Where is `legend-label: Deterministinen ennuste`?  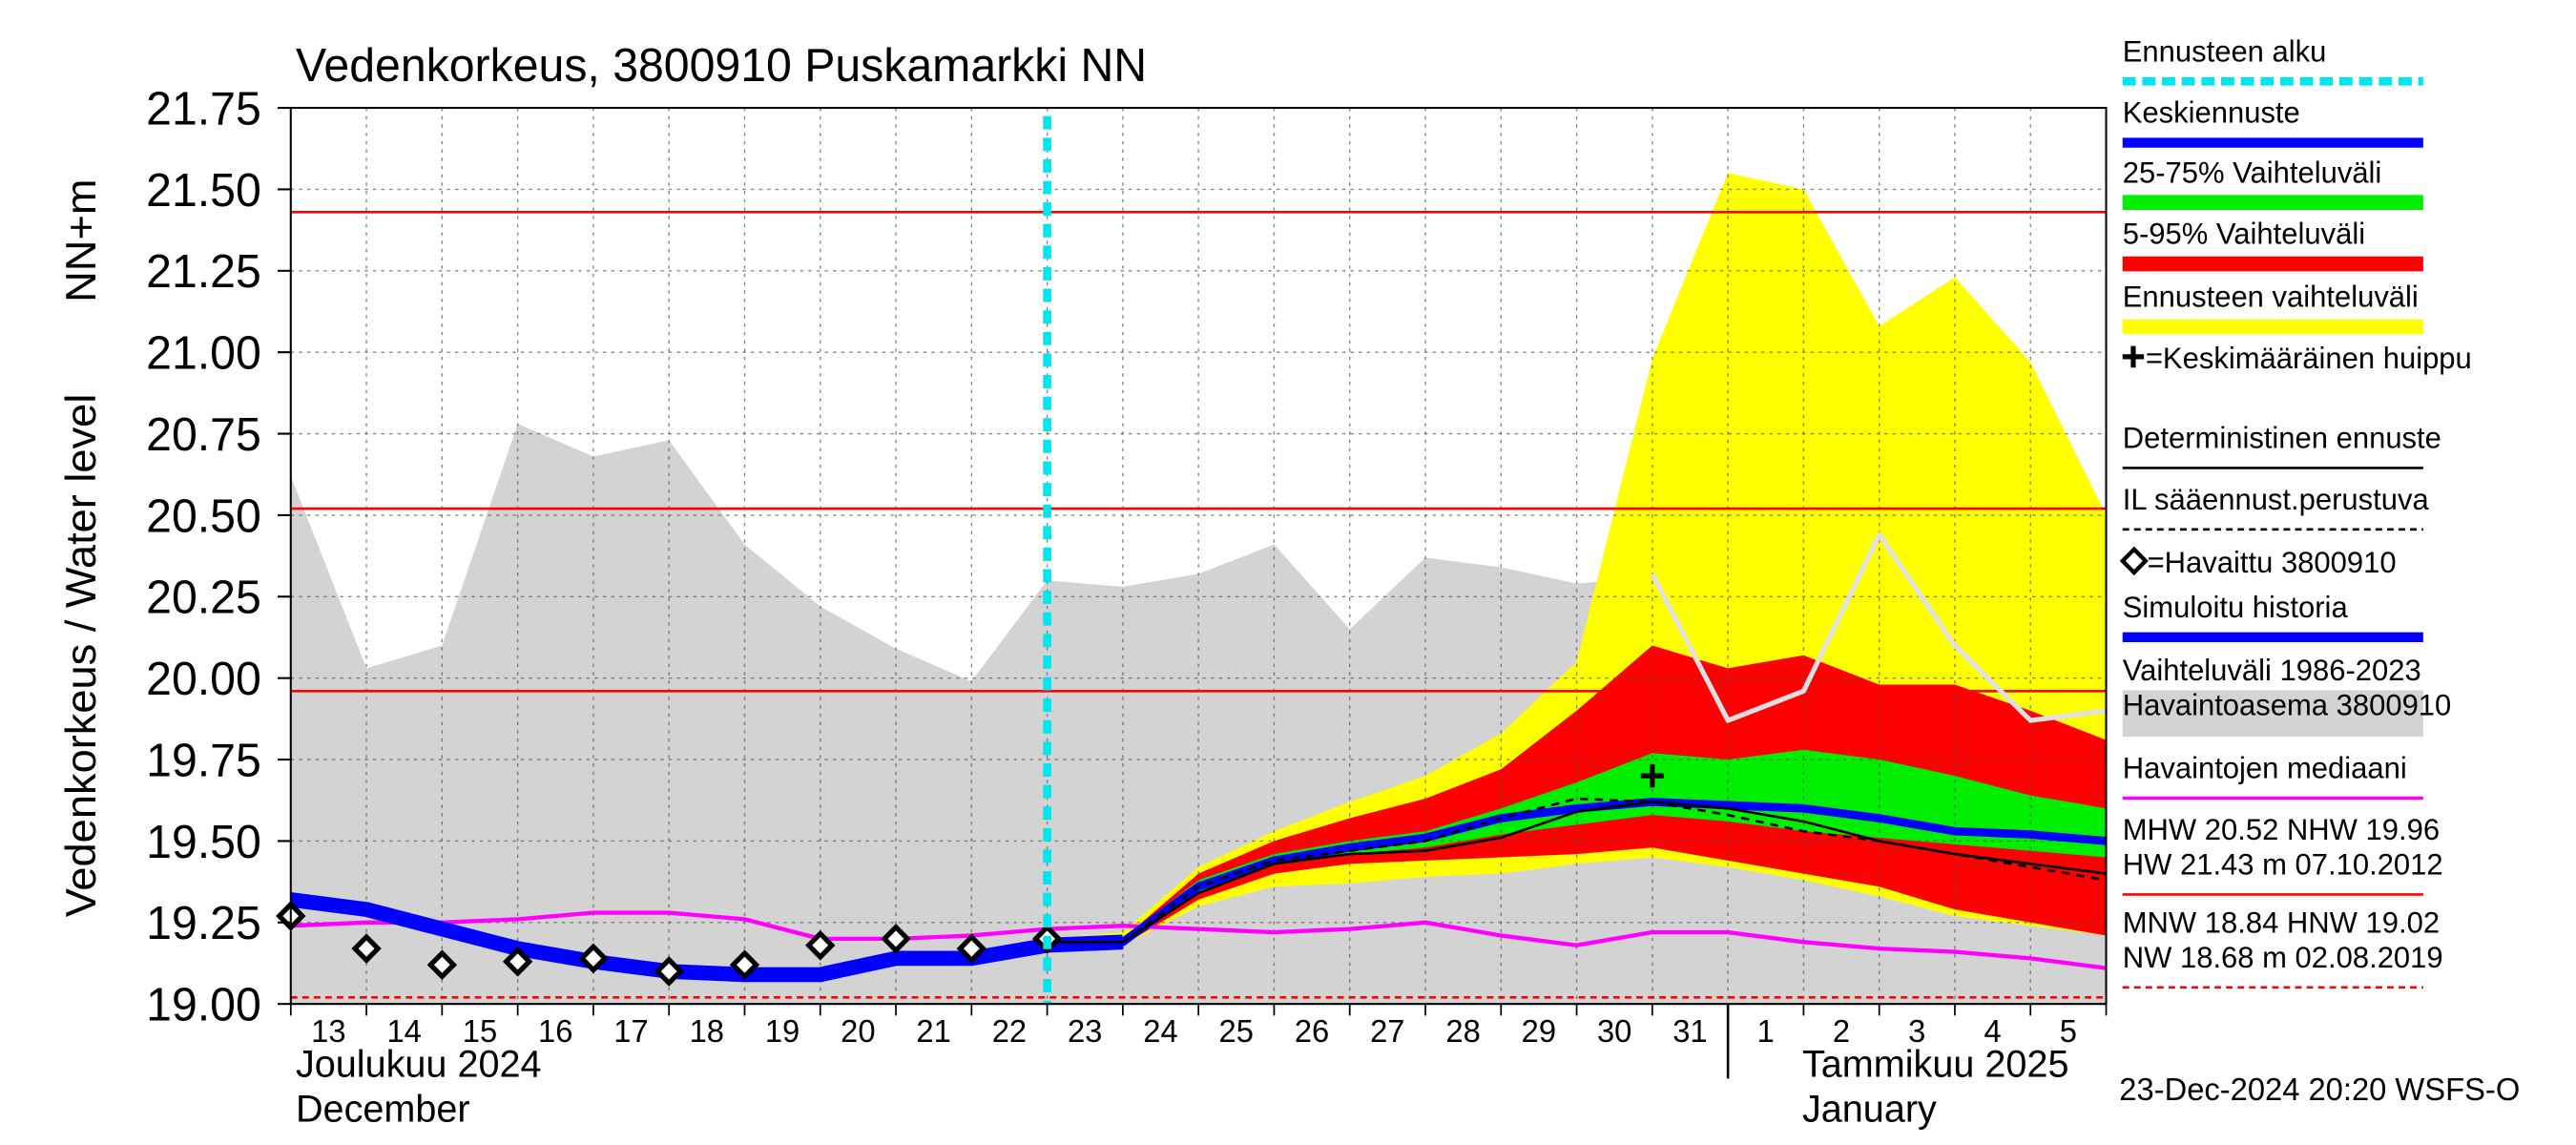
legend-label: Deterministinen ennuste is located at coordinates (2282, 437).